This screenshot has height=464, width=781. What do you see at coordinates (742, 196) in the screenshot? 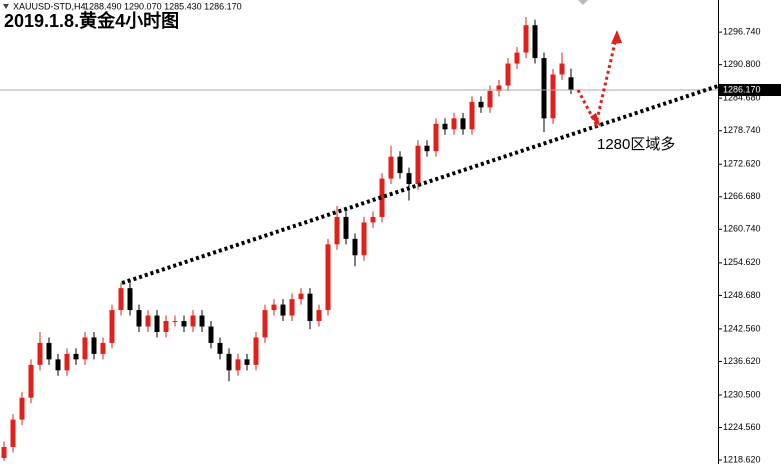
I see `y-tick-label: 1266.680` at bounding box center [742, 196].